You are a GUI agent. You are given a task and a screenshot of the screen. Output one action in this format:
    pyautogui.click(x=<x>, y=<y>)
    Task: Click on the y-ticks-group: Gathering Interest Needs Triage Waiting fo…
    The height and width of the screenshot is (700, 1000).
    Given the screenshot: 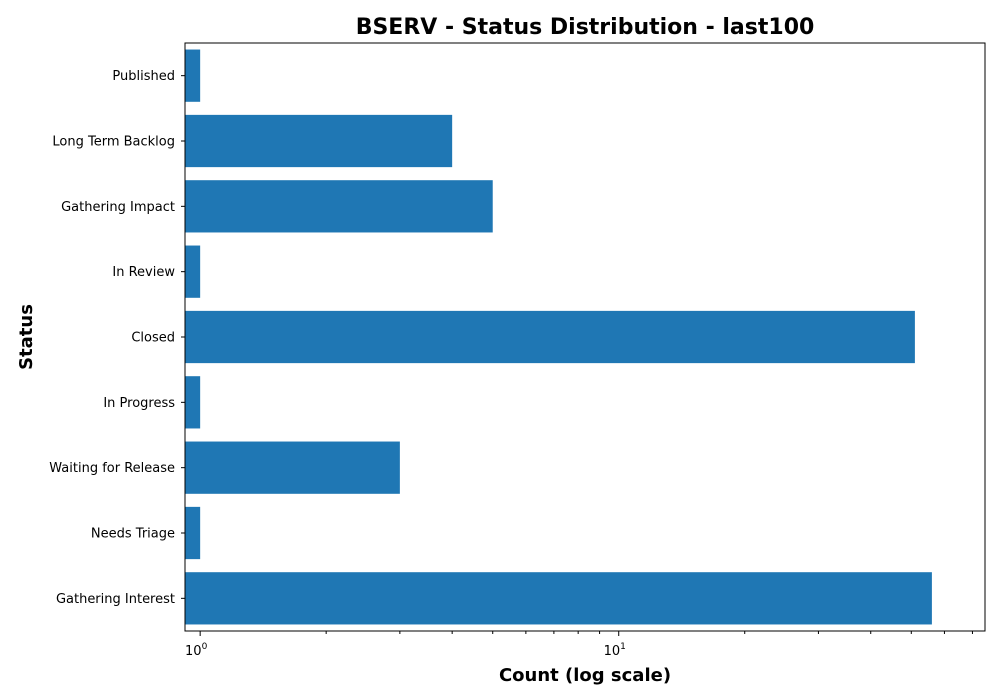 What is the action you would take?
    pyautogui.click(x=117, y=338)
    